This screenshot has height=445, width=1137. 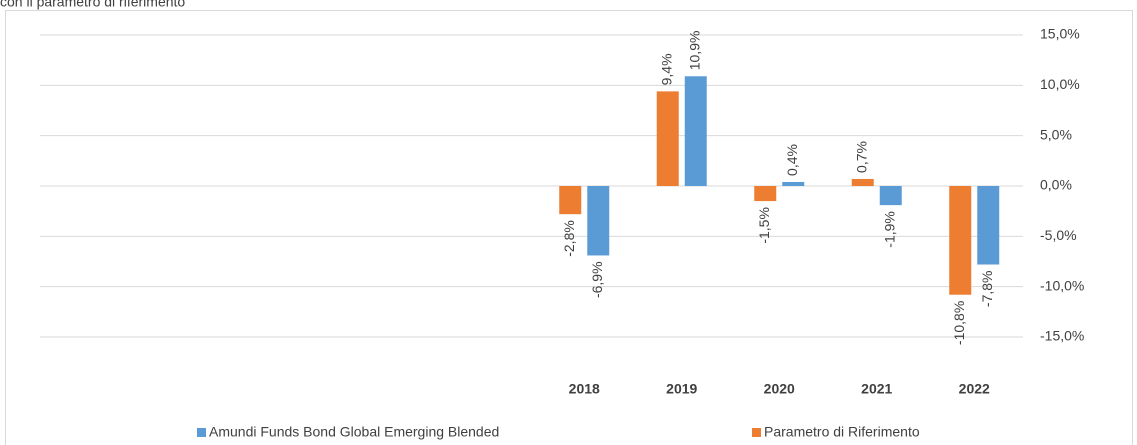 What do you see at coordinates (764, 225) in the screenshot?
I see `value-label: -1,5%` at bounding box center [764, 225].